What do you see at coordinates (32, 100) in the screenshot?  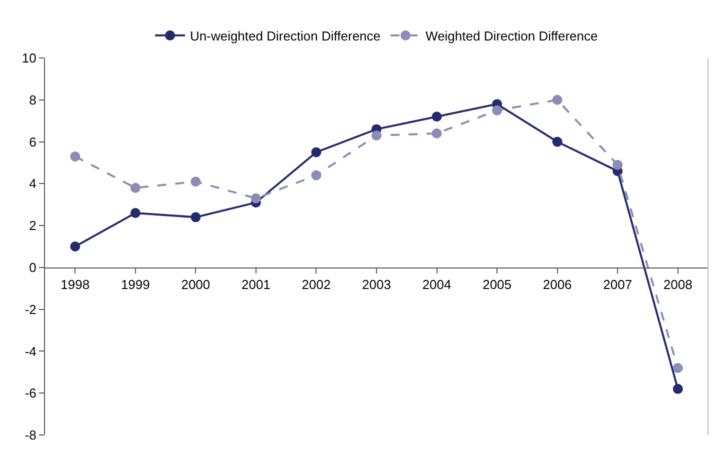 I see `y-tick-label: 8` at bounding box center [32, 100].